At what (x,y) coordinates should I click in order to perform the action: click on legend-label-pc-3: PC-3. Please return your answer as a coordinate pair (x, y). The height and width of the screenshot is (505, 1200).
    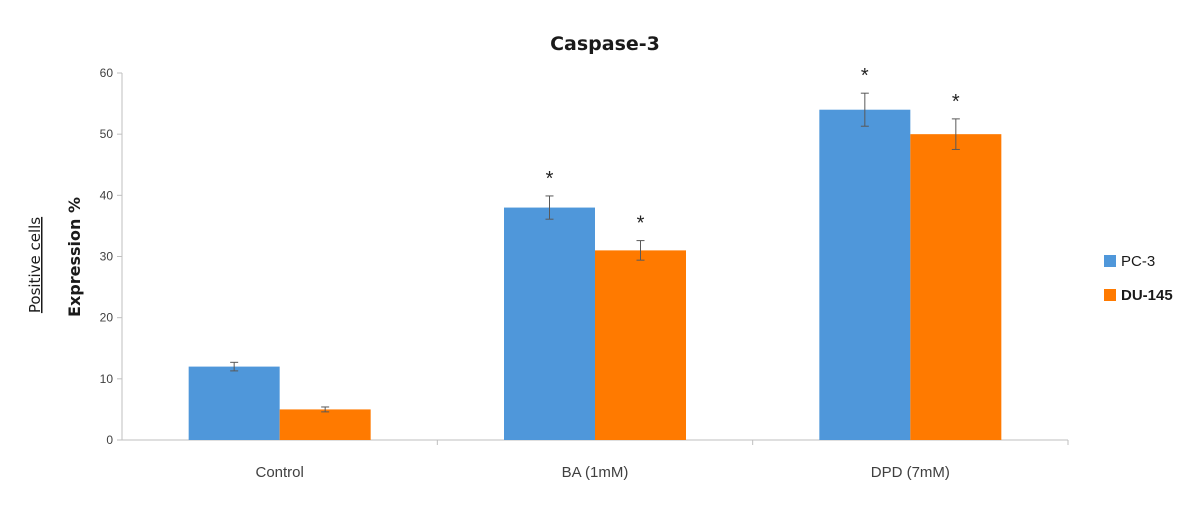
    Looking at the image, I should click on (1138, 261).